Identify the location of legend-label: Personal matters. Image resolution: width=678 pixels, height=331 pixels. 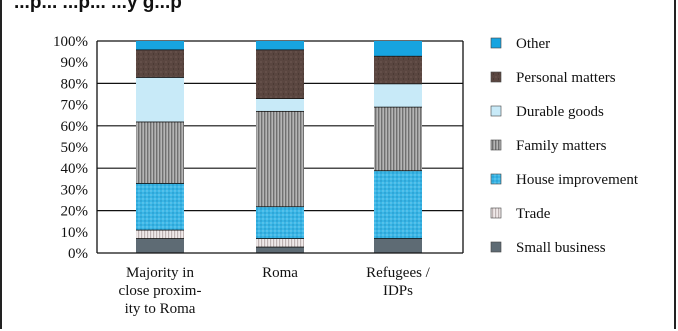
(566, 78).